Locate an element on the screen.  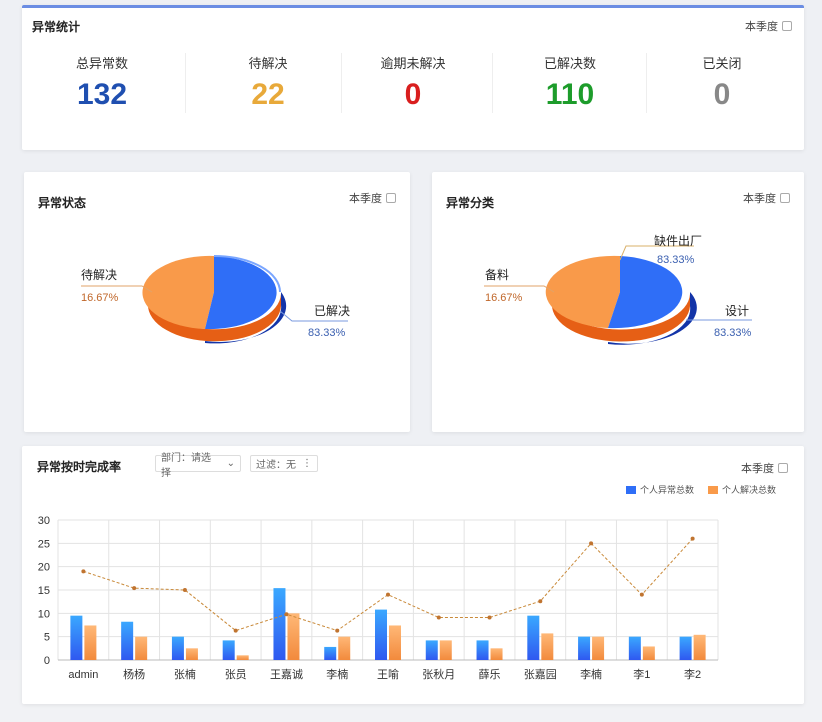
stat-item: 待解决 22 is located at coordinates (268, 82).